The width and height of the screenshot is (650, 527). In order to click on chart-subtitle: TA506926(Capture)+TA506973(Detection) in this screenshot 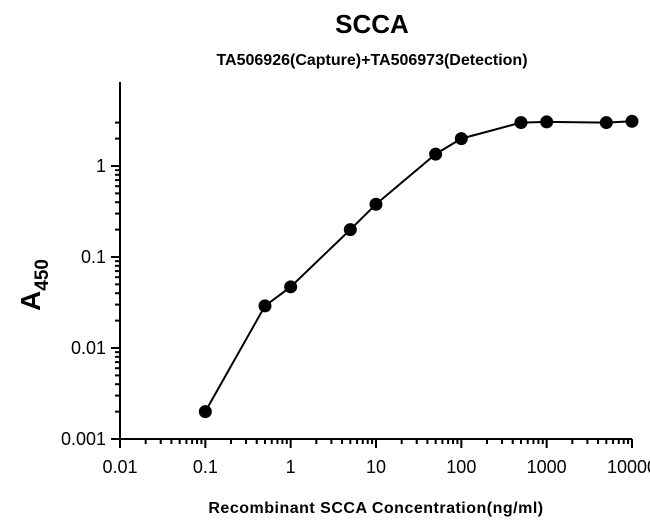, I will do `click(371, 60)`.